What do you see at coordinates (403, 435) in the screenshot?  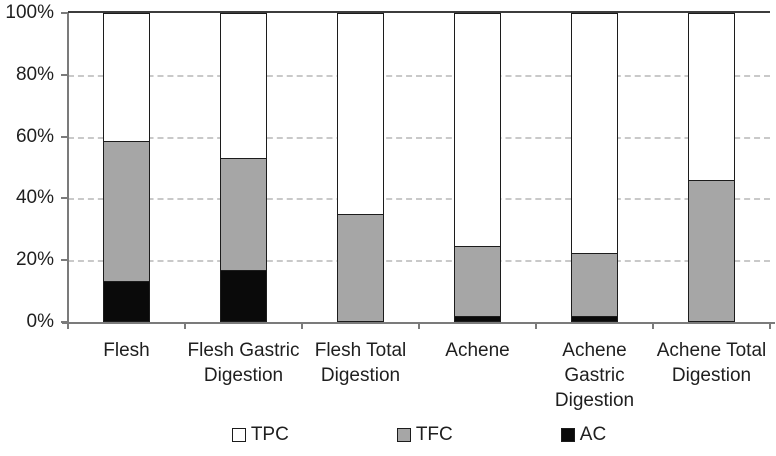 I see `legend-swatch-tfc` at bounding box center [403, 435].